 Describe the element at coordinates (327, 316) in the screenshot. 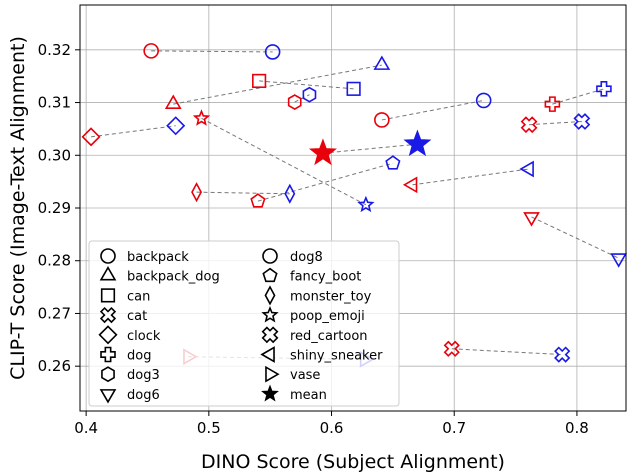

I see `legend-label: poop_emoji` at that location.